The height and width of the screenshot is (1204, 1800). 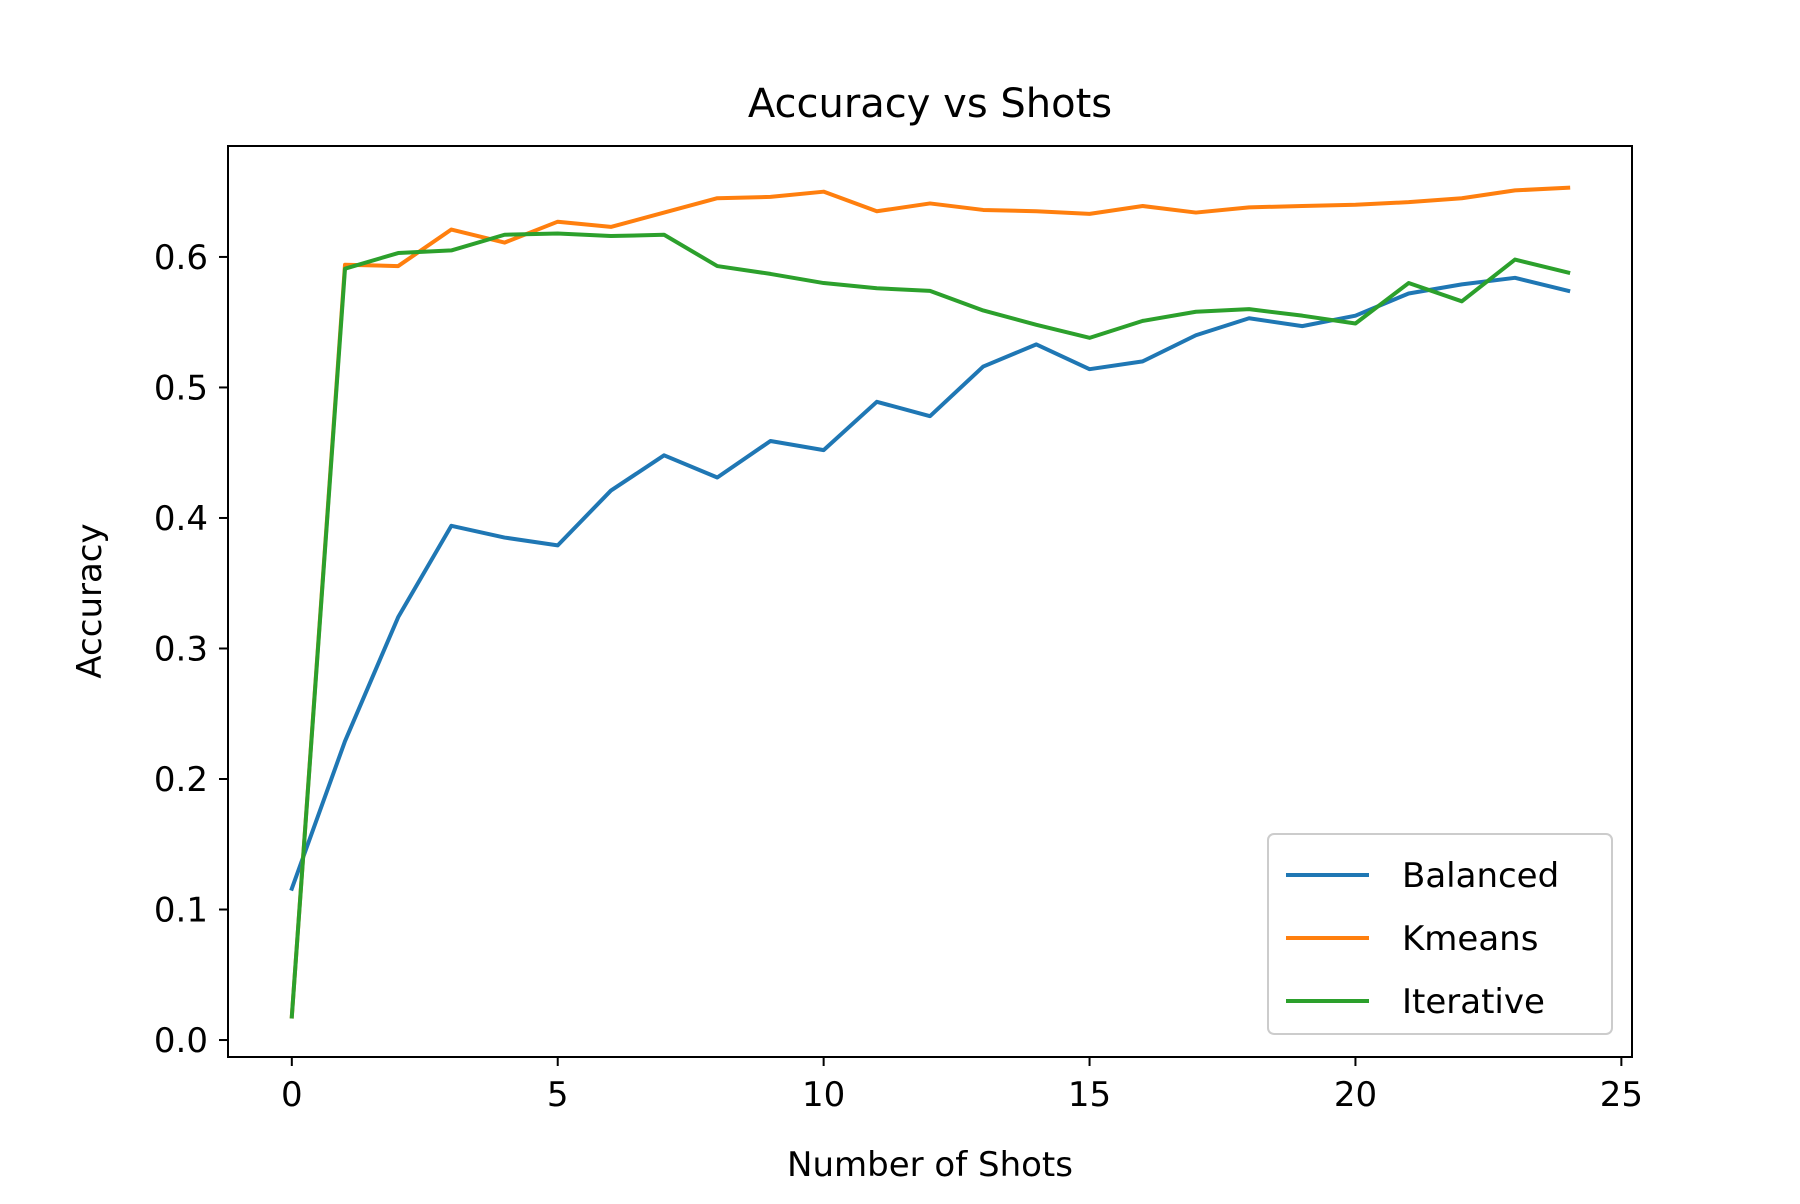 I want to click on y-axis-ticks: 0.0 0.1 0.2 0.3 0.4 0.5 0.6, so click(x=191, y=649).